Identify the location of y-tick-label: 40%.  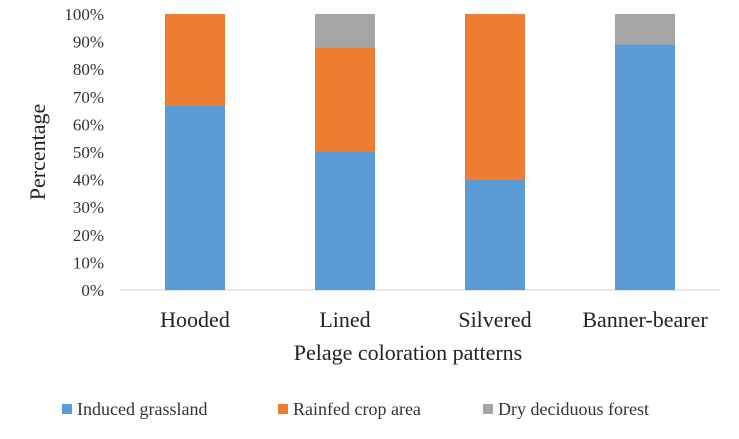
(88, 180).